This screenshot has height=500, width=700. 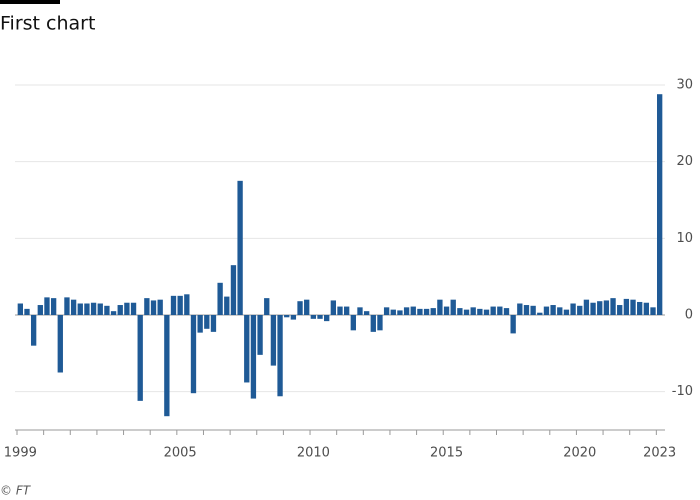 I want to click on y-tick-label: -10, so click(x=682, y=391).